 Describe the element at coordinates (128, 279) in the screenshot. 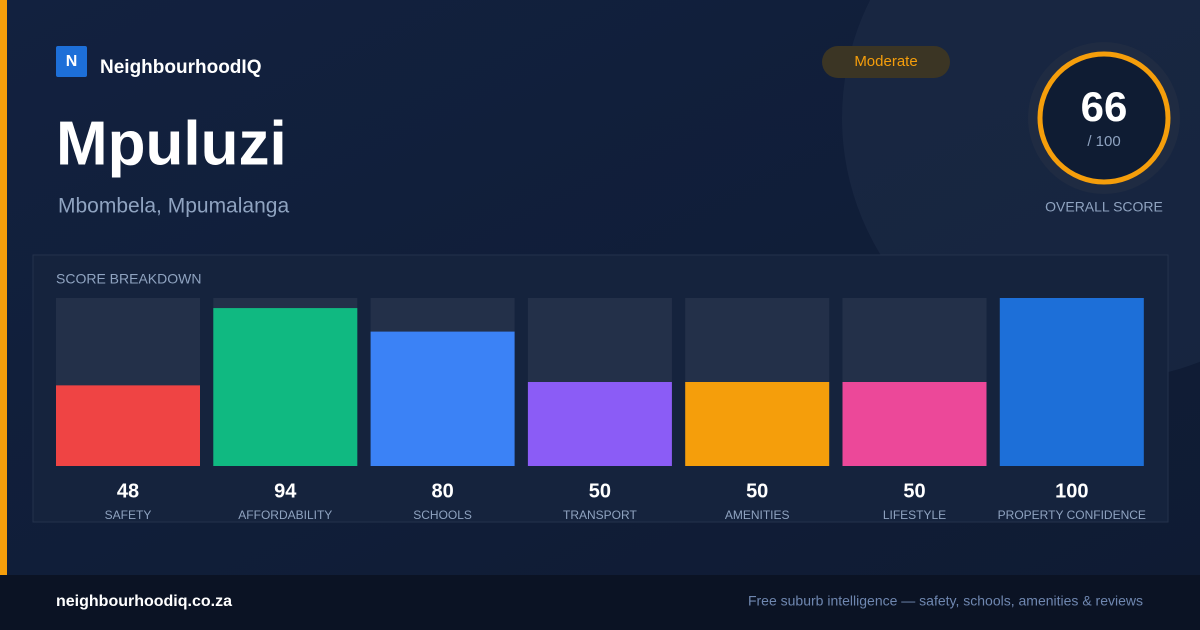

I see `chart-title: SCORE BREAKDOWN` at that location.